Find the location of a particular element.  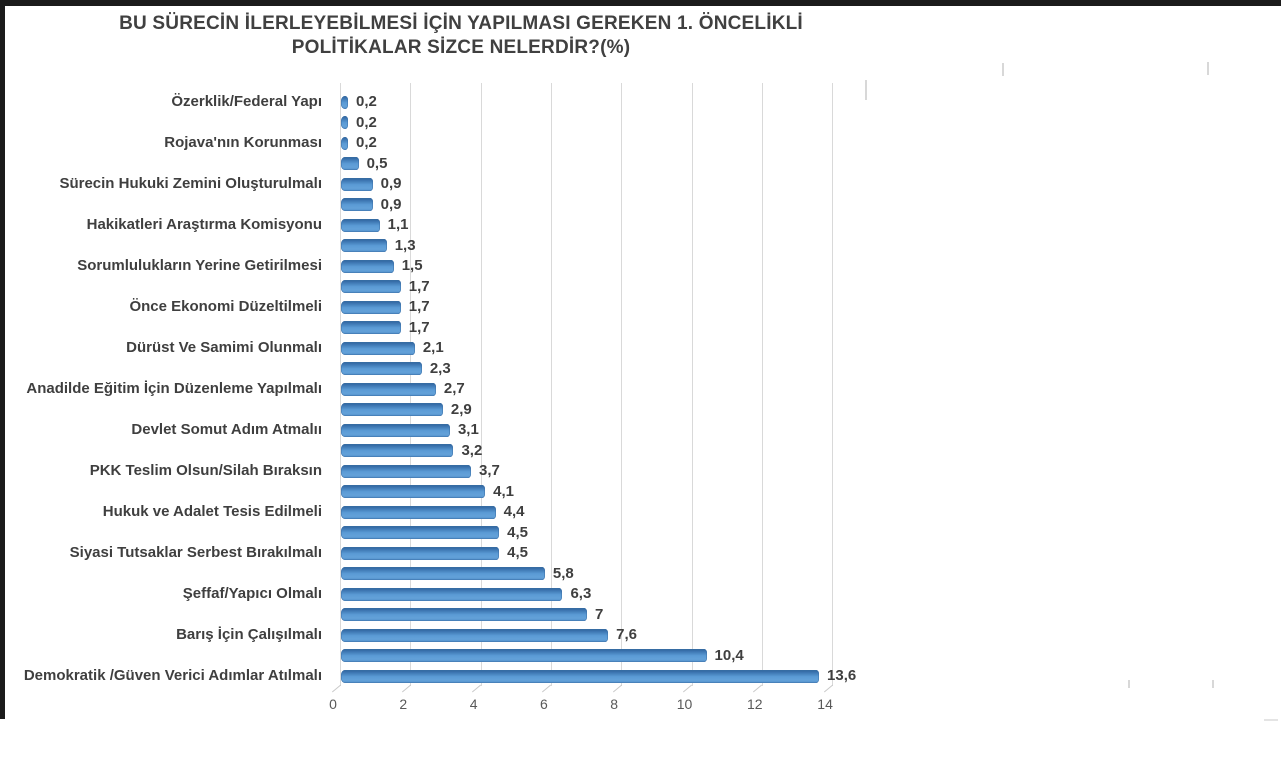

bar-row: 1,1 is located at coordinates (612, 225).